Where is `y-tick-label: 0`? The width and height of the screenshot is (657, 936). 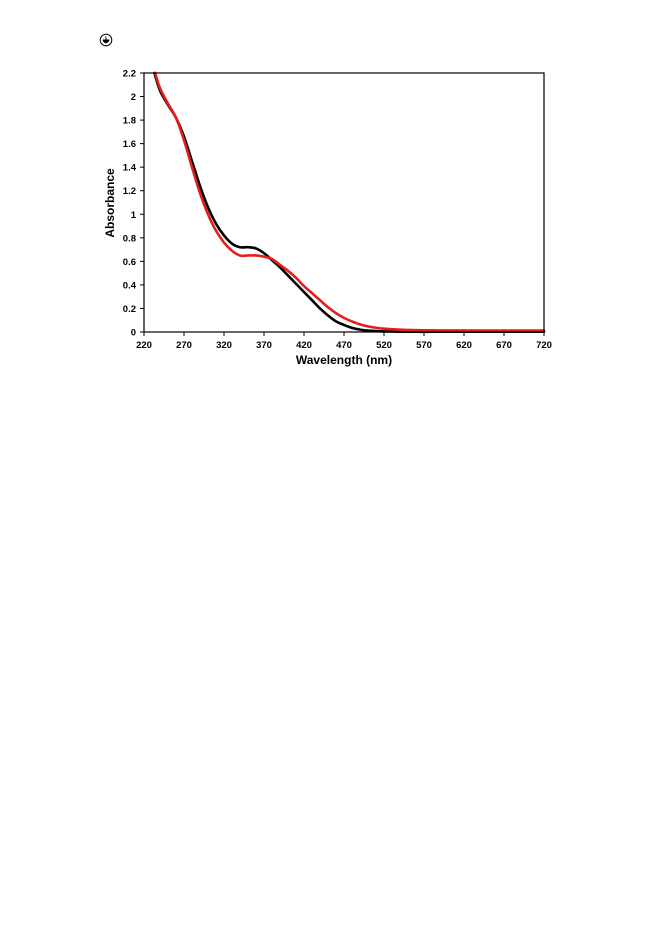
y-tick-label: 0 is located at coordinates (133, 333).